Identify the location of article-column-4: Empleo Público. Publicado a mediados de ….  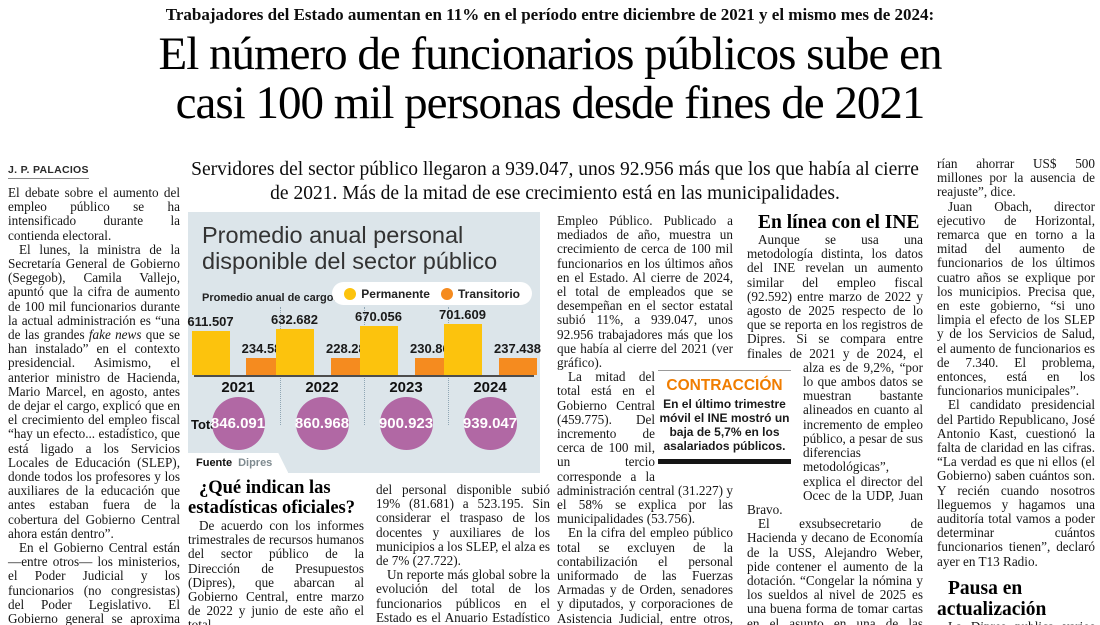
(645, 419).